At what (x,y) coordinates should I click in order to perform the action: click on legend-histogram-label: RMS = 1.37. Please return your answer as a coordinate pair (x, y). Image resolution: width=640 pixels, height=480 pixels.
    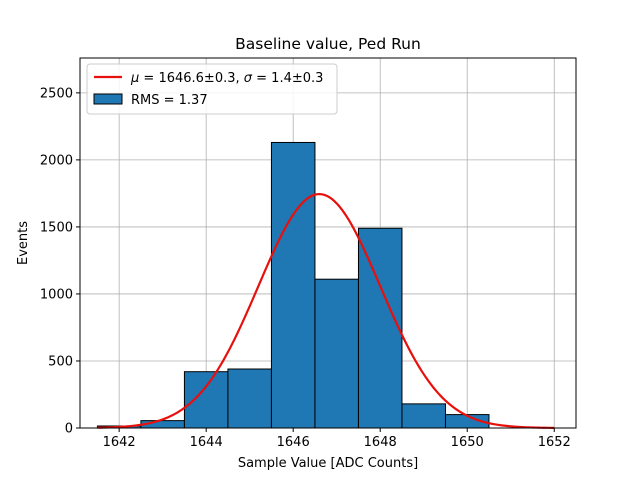
    Looking at the image, I should click on (169, 100).